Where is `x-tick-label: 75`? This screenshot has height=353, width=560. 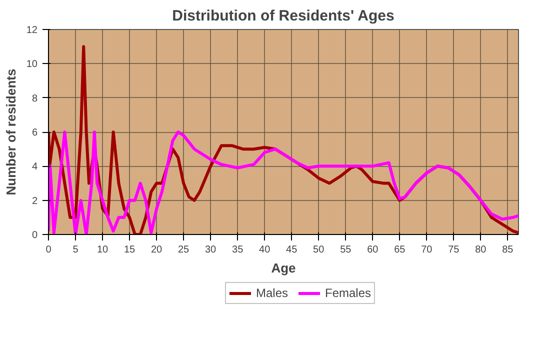 x-tick-label: 75 is located at coordinates (454, 250).